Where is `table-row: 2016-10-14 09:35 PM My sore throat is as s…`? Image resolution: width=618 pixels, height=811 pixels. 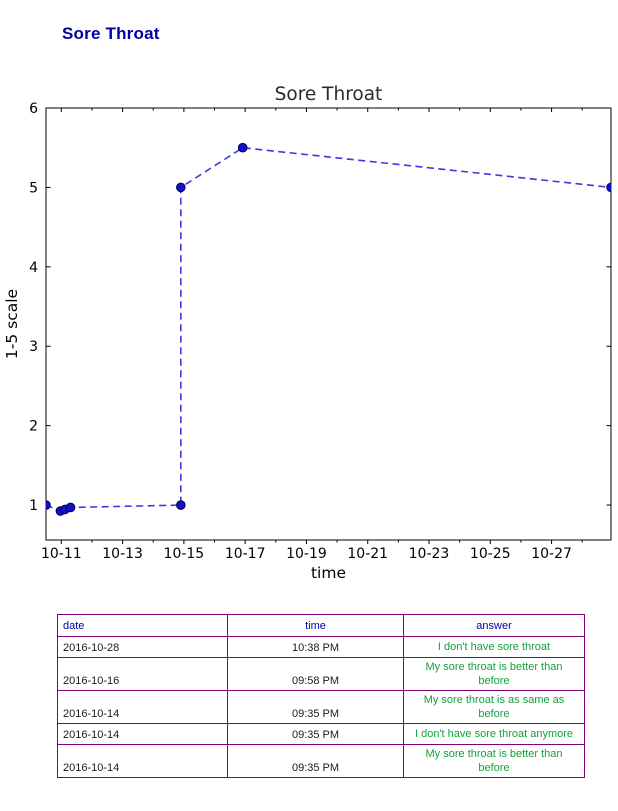 table-row: 2016-10-14 09:35 PM My sore throat is as s… is located at coordinates (321, 707).